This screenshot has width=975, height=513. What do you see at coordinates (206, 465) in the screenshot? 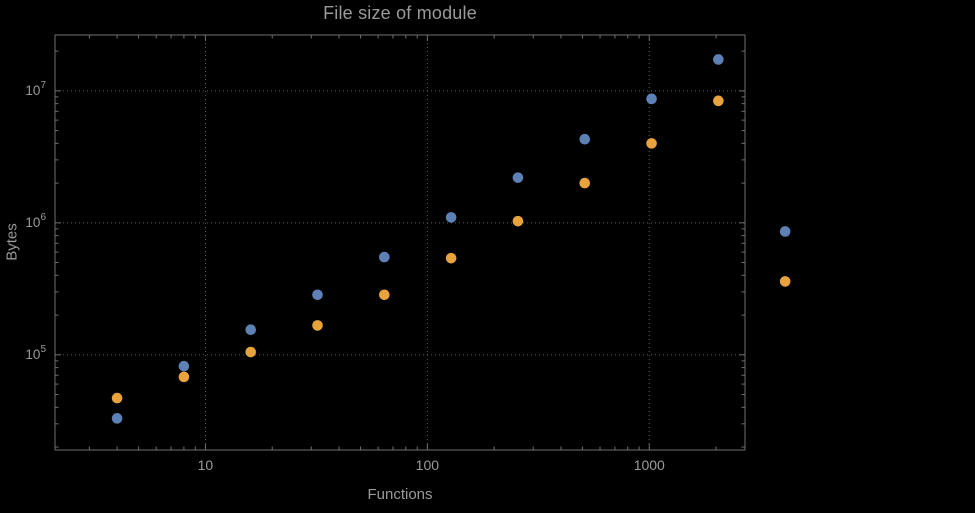
I see `x-tick-label: 10` at bounding box center [206, 465].